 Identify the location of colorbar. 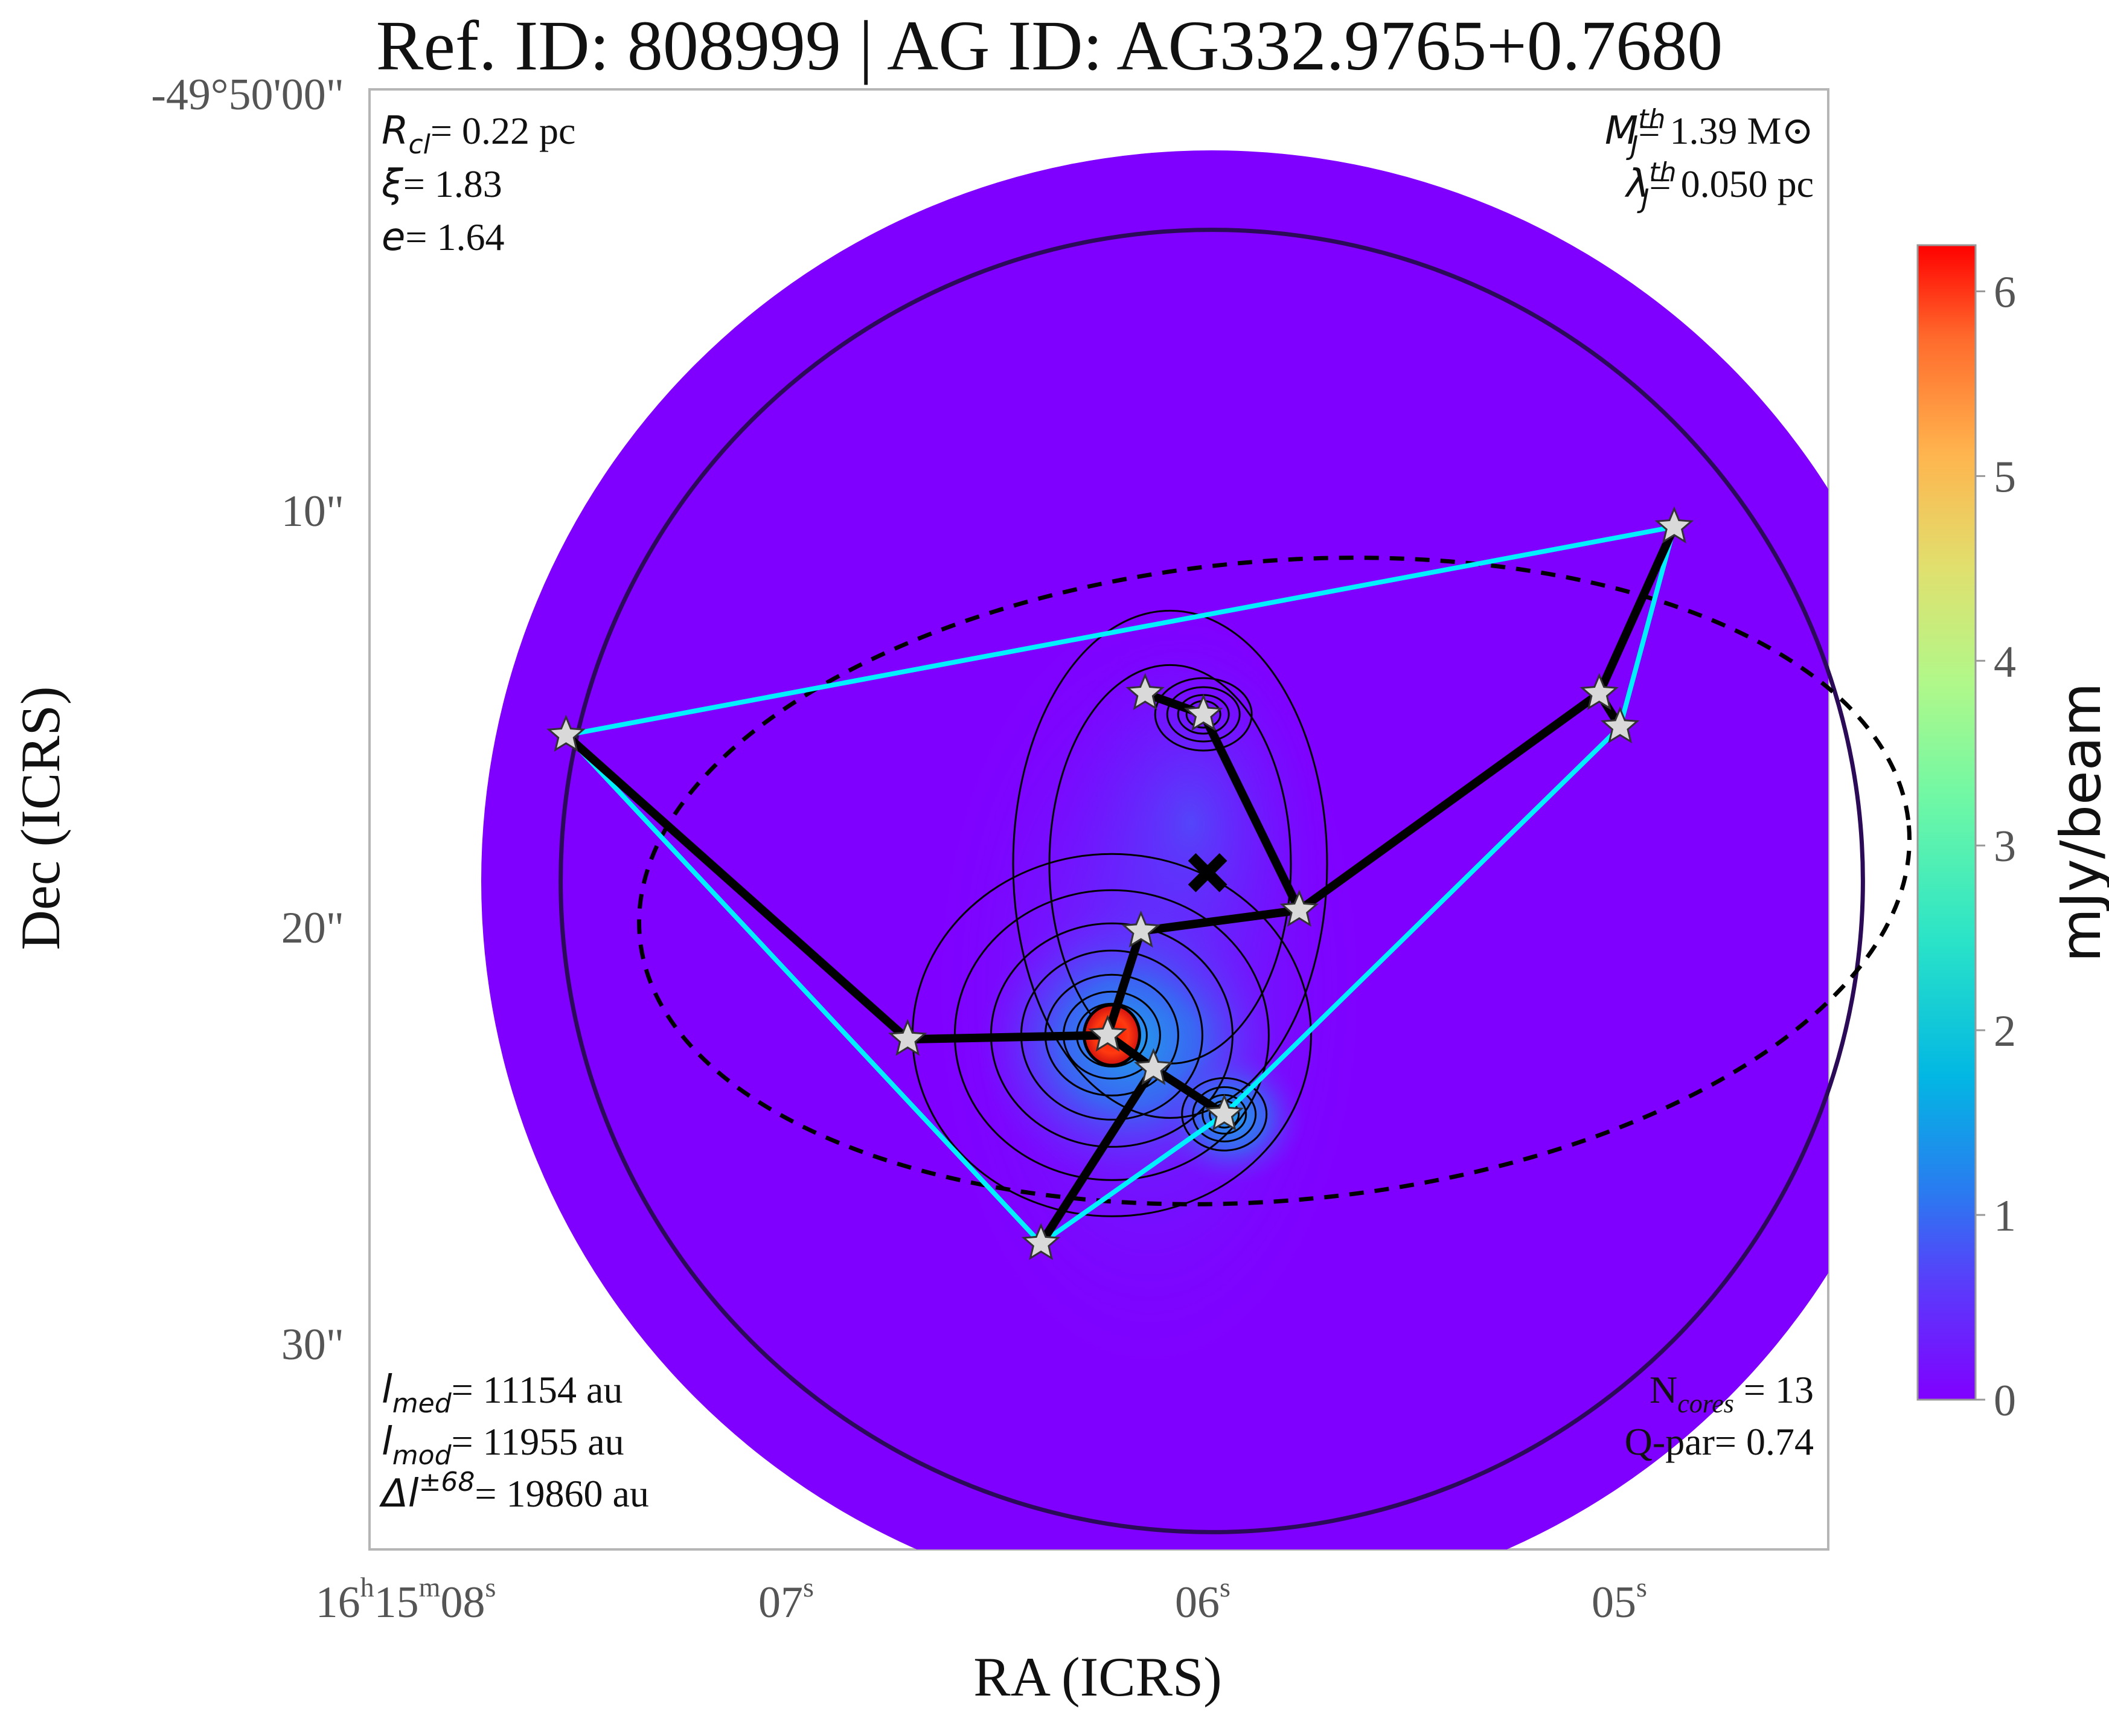
(1946, 822).